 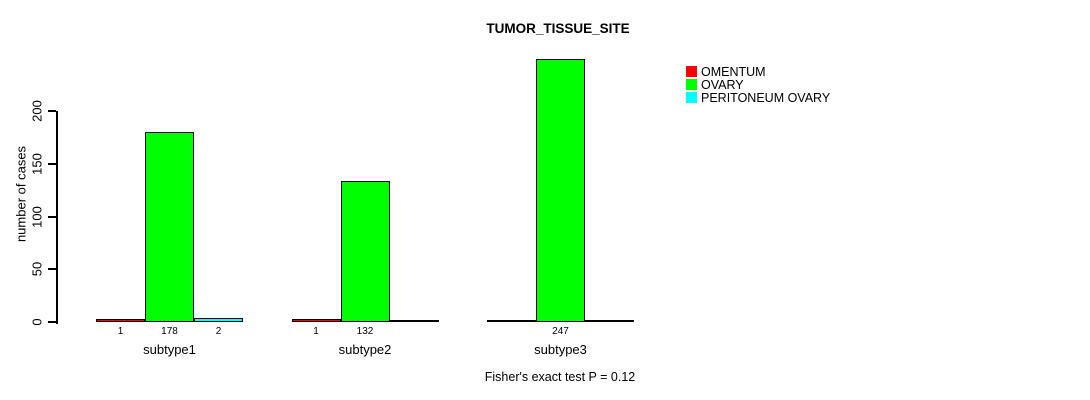 What do you see at coordinates (365, 349) in the screenshot?
I see `category-label-subtype2: subtype2` at bounding box center [365, 349].